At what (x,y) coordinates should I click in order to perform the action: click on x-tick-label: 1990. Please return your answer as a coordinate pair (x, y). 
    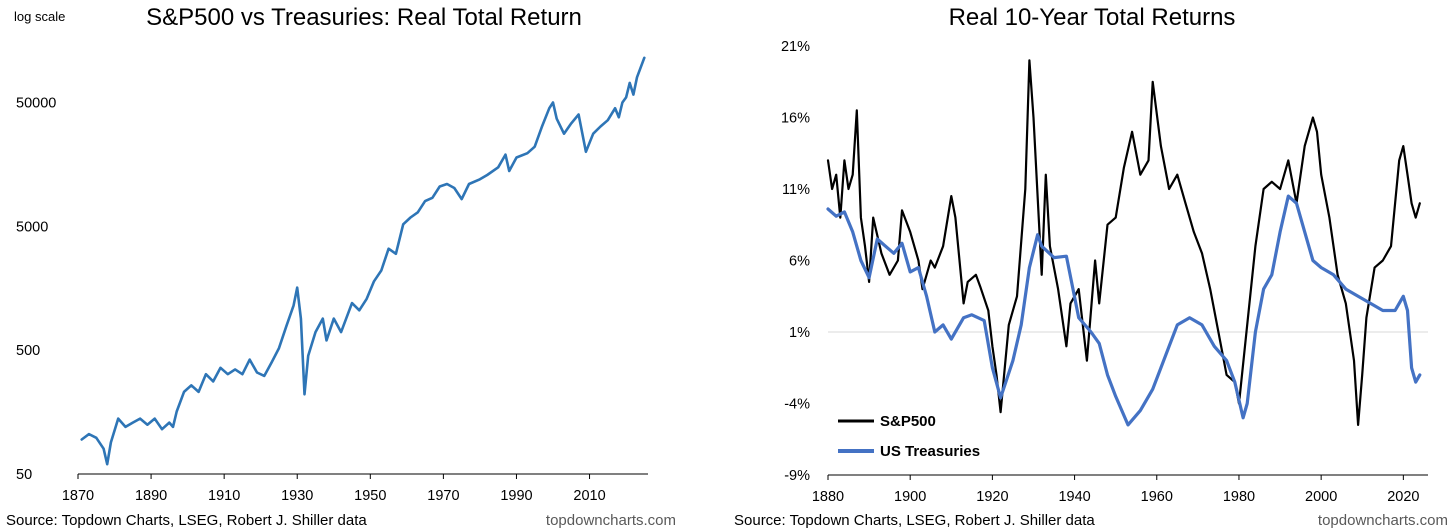
    Looking at the image, I should click on (516, 496).